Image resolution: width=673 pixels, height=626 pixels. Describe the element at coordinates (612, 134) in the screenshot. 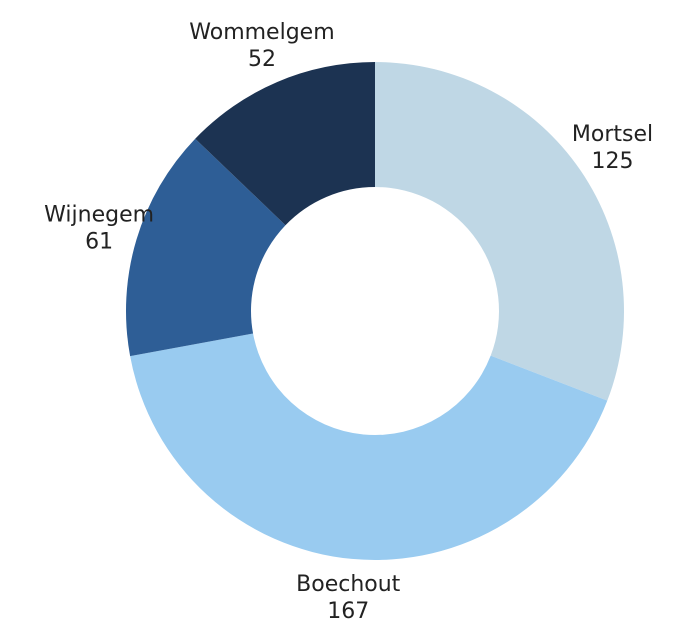

I see `slice-label: Mortsel` at that location.